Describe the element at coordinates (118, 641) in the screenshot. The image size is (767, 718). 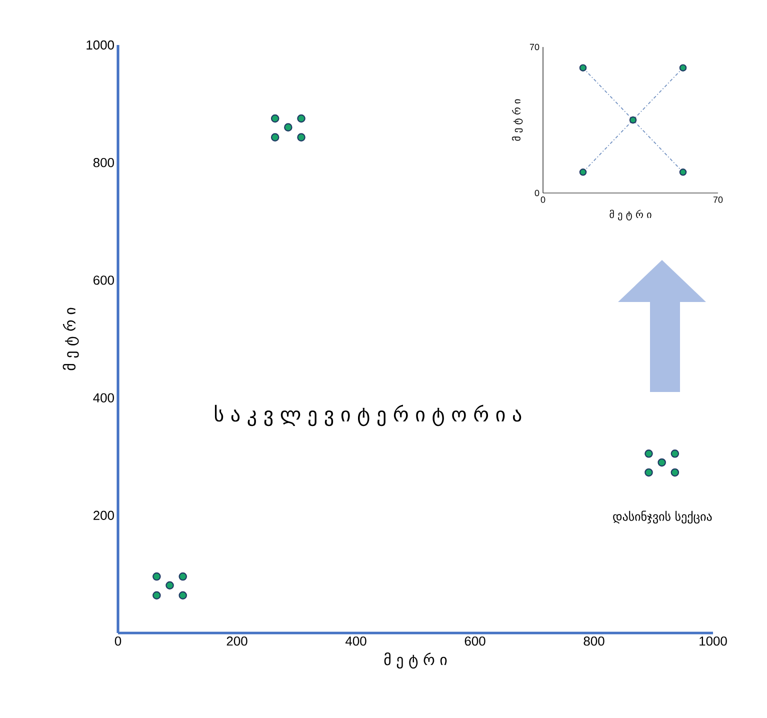
I see `x-tick-label: 0` at that location.